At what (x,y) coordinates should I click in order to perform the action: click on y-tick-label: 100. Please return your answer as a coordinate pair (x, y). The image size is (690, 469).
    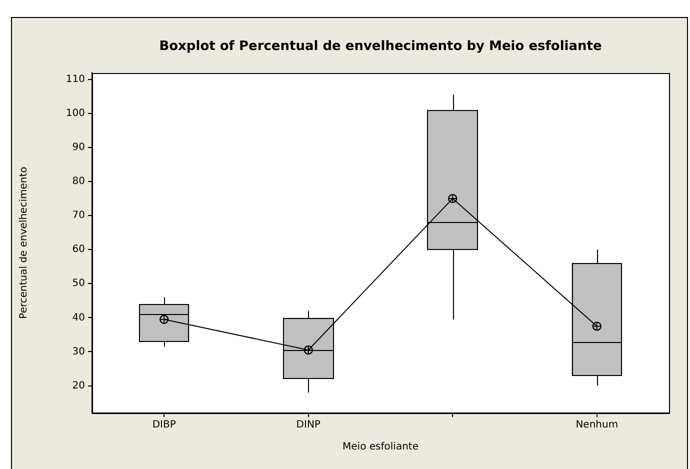
    Looking at the image, I should click on (75, 114).